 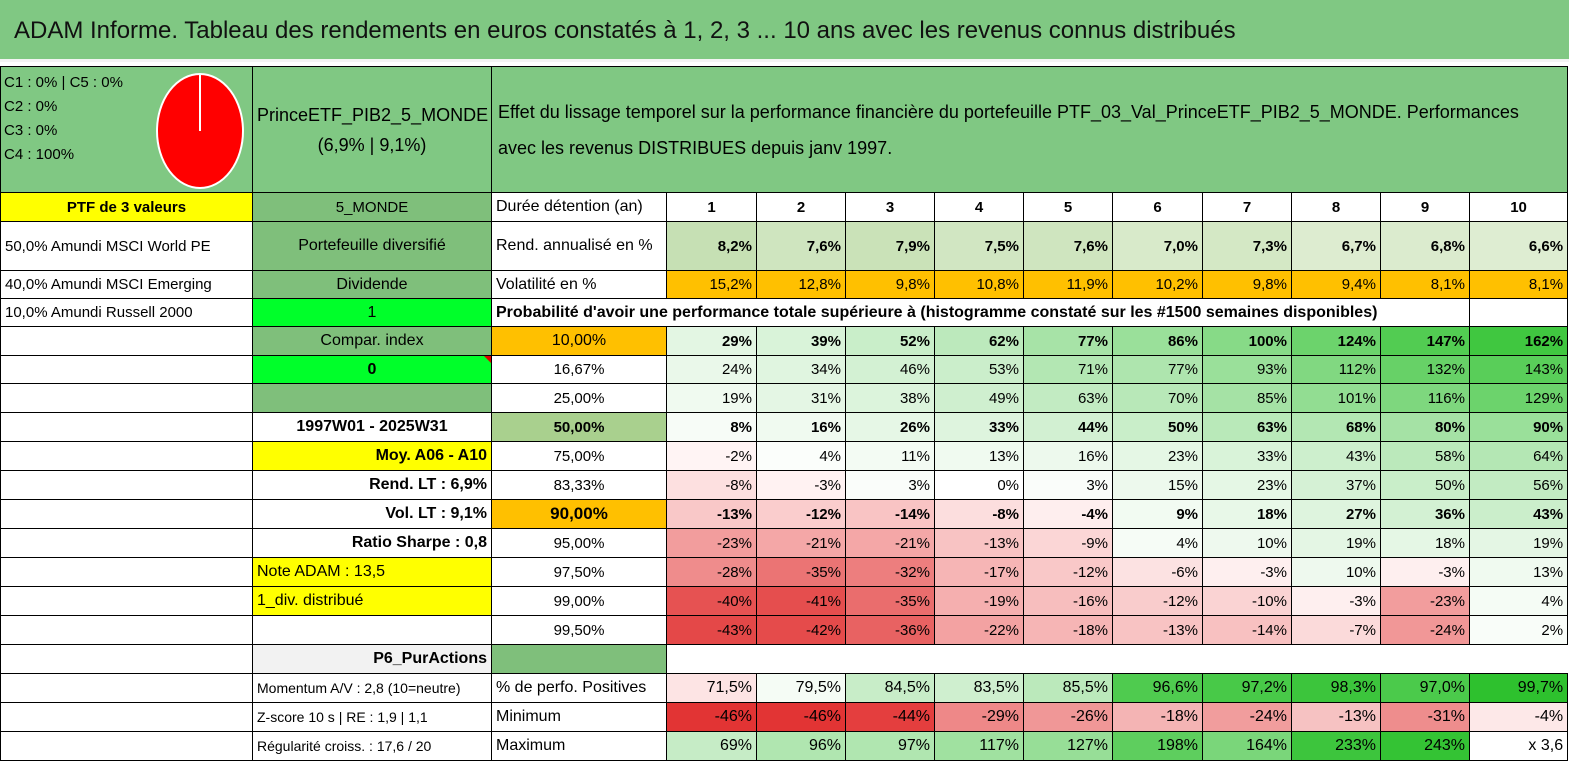 I want to click on quantile-label: 10,00%, so click(x=579, y=341).